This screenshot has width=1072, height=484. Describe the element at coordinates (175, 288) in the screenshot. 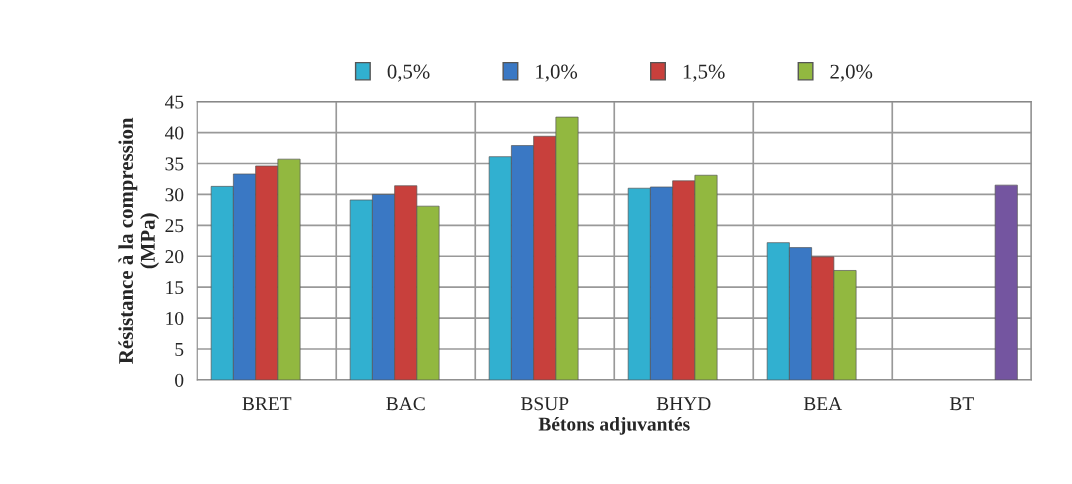

I see `y-tick-label: 15` at that location.